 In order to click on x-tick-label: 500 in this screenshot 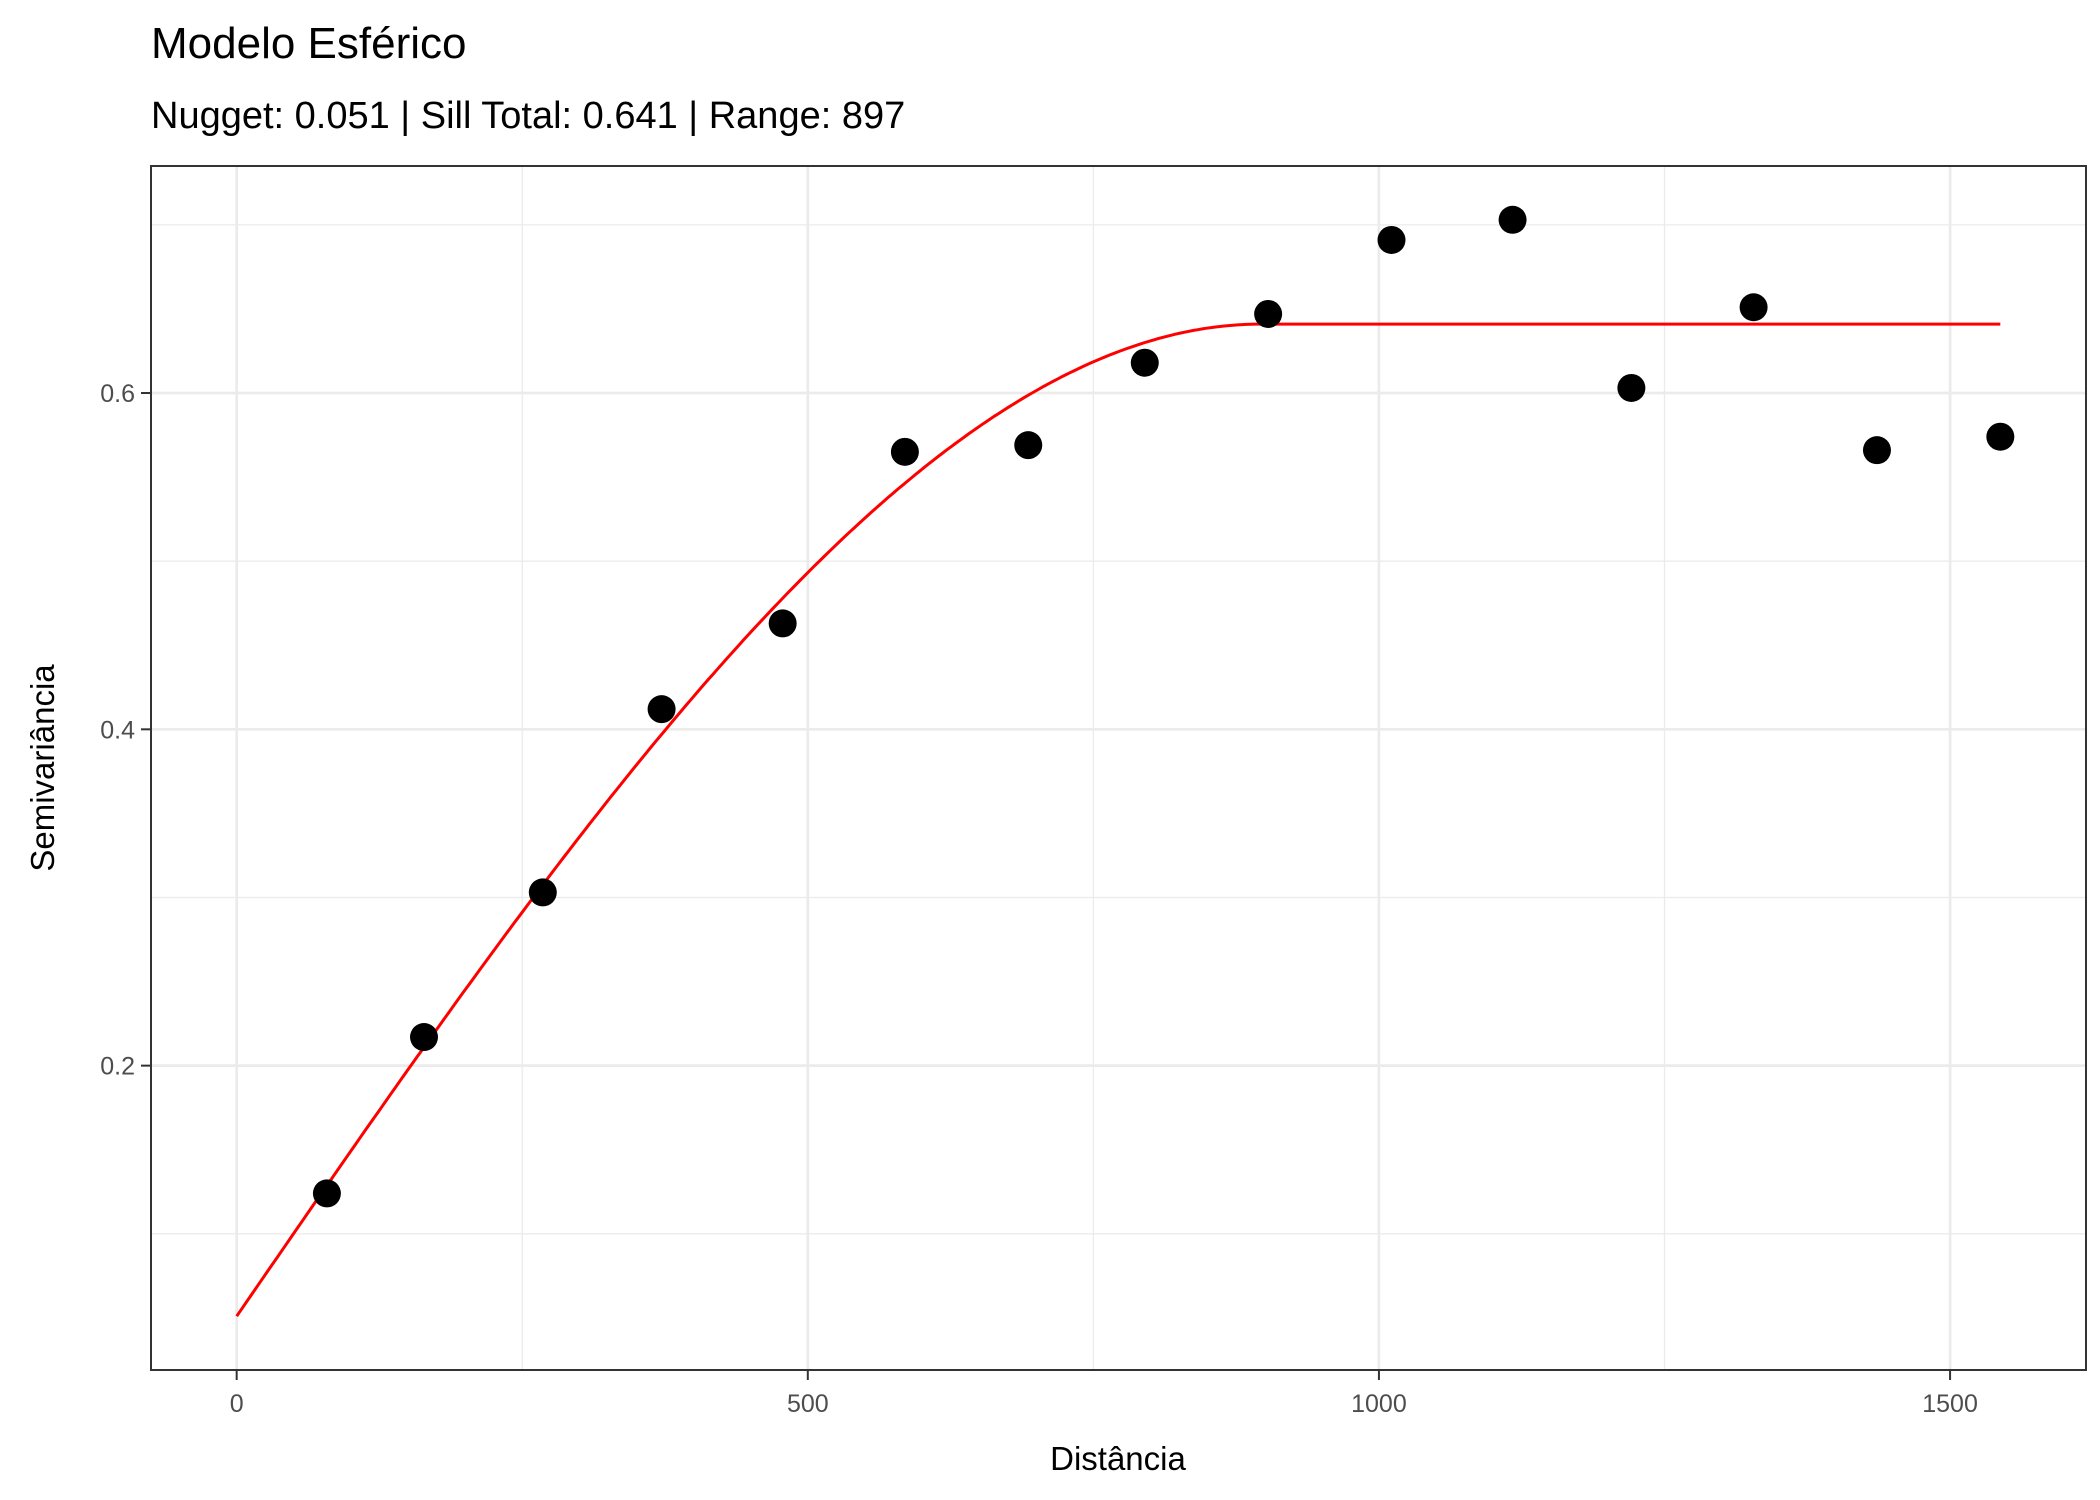, I will do `click(808, 1404)`.